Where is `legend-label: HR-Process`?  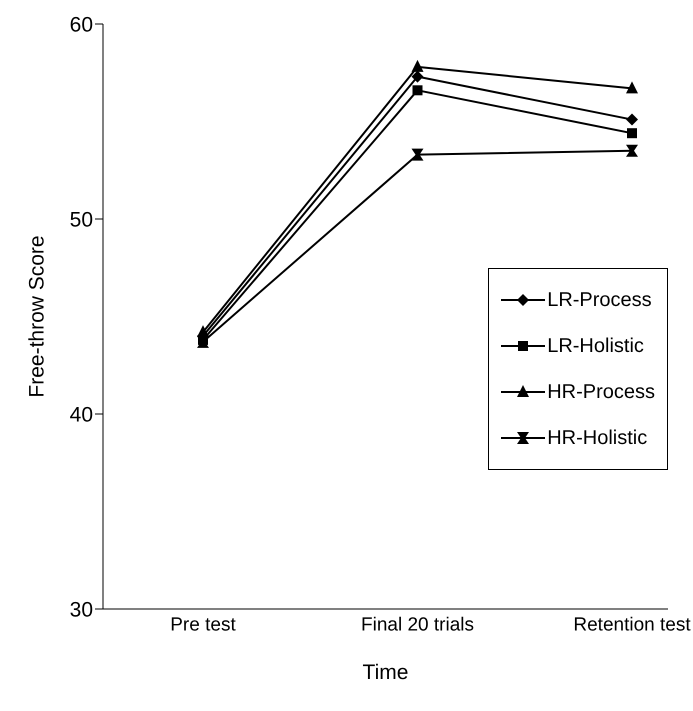
legend-label: HR-Process is located at coordinates (601, 392).